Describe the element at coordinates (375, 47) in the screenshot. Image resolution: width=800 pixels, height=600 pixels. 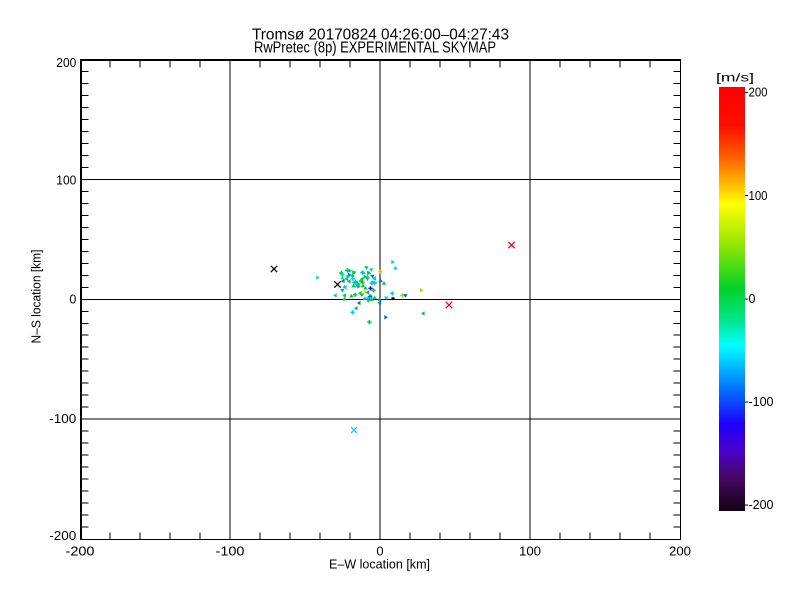
I see `svg-text:RwPretec (8p) EXPERIMENTAL SKY: RwPretec (8p) EXPERIMENTAL SKYMAP` at that location.